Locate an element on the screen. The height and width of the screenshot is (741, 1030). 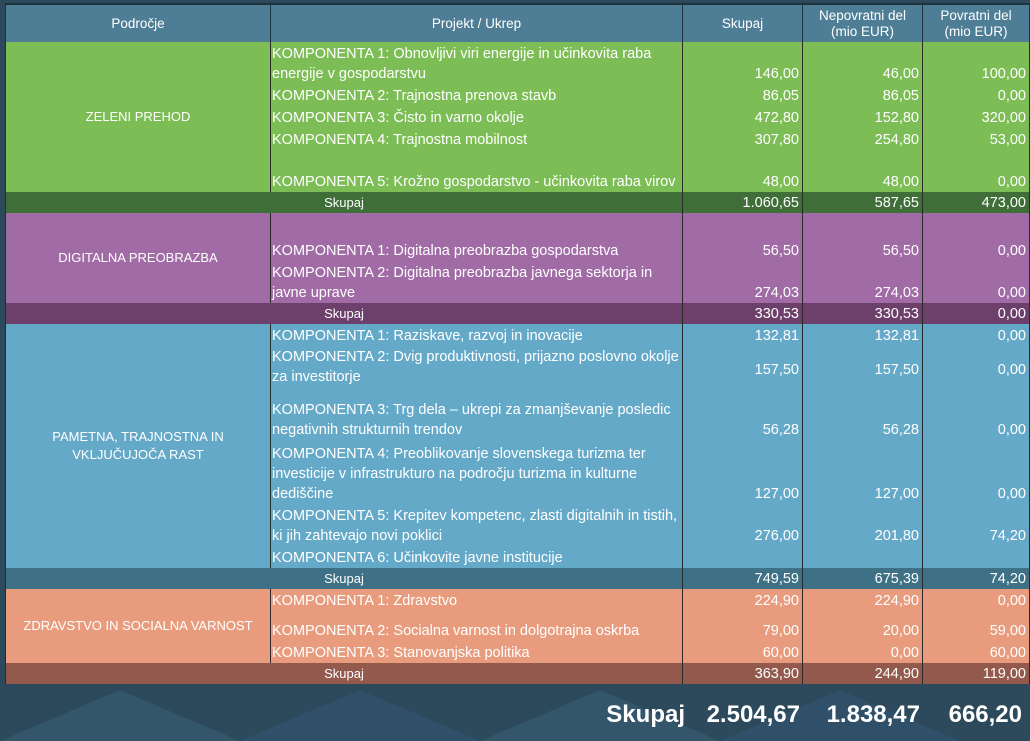
subtotal-loan: 119,00 is located at coordinates (976, 673).